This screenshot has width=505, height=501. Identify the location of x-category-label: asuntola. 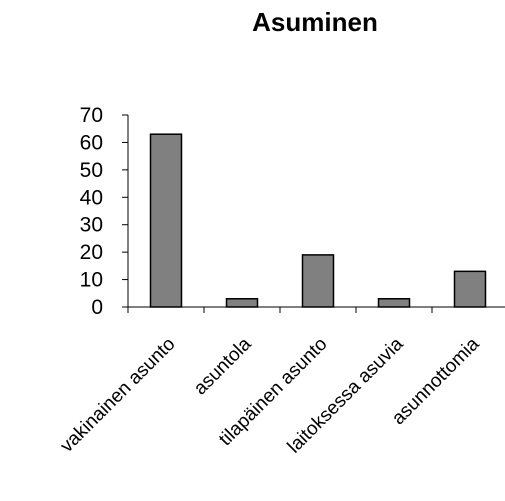
(223, 366).